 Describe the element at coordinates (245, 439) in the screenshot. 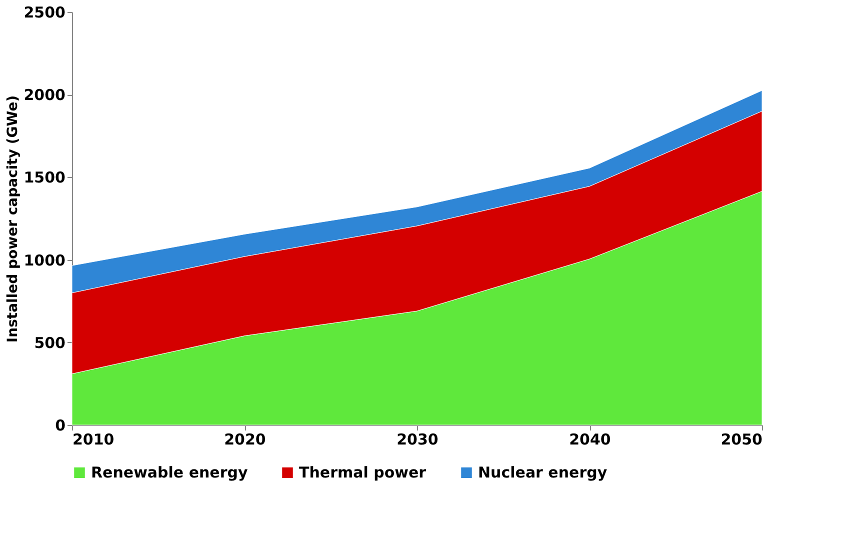

I see `x-tick-label: 2020` at that location.